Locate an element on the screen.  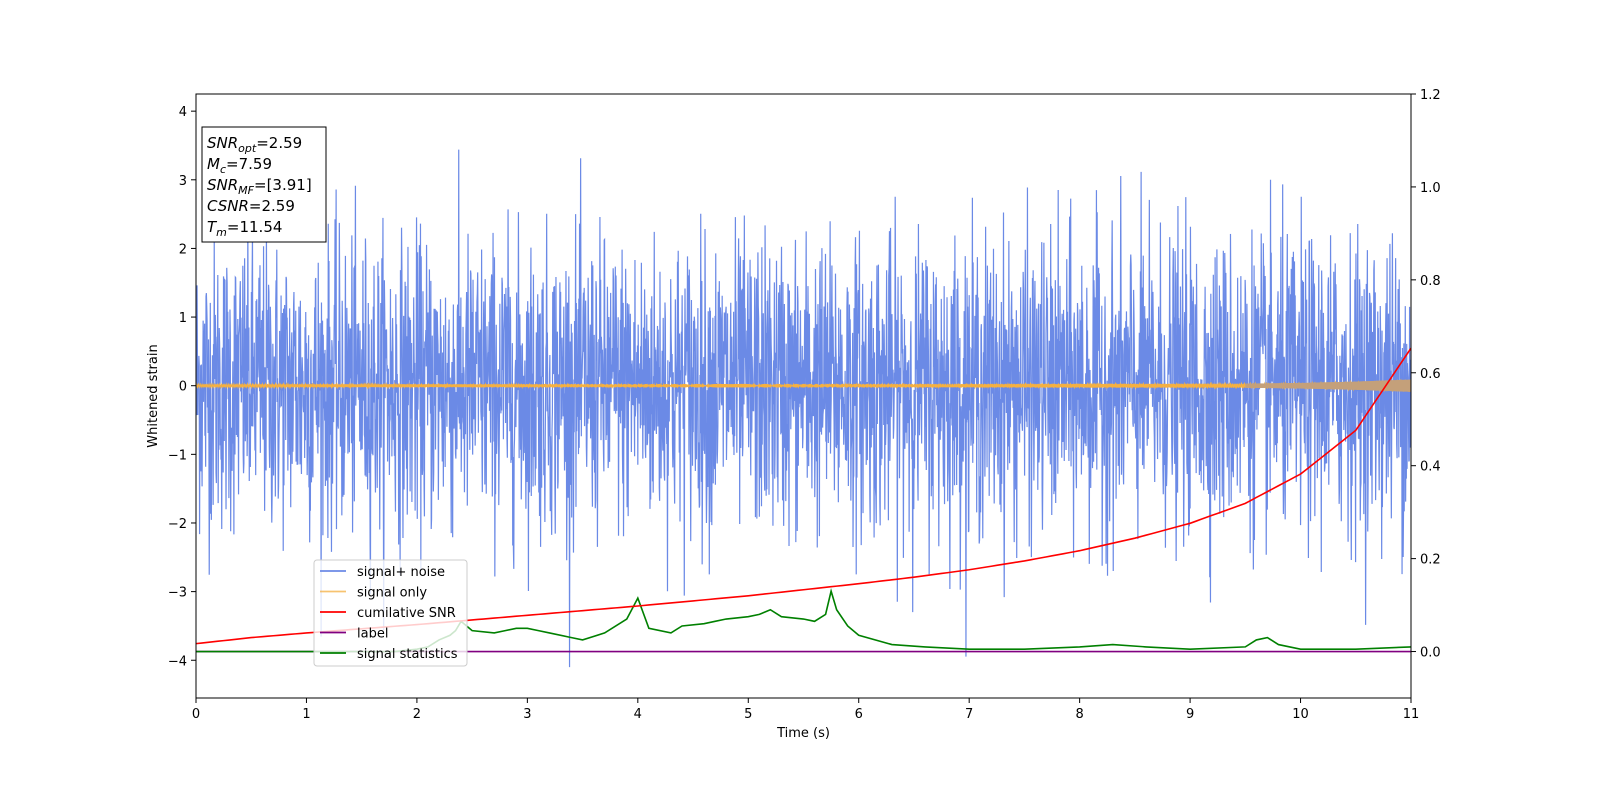
signal-only-band is located at coordinates (1328, 385).